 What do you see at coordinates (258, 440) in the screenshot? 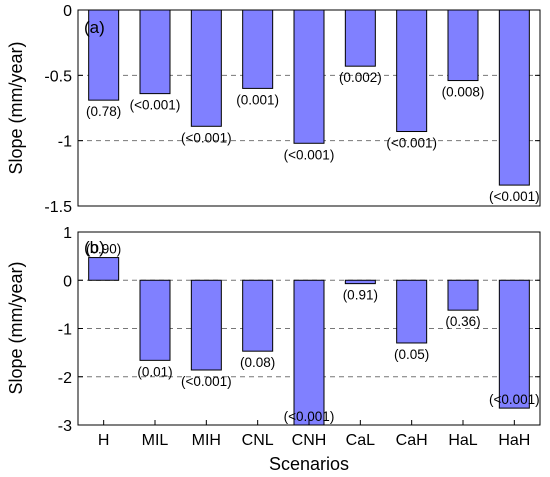
I see `x-tick-label: CNL` at bounding box center [258, 440].